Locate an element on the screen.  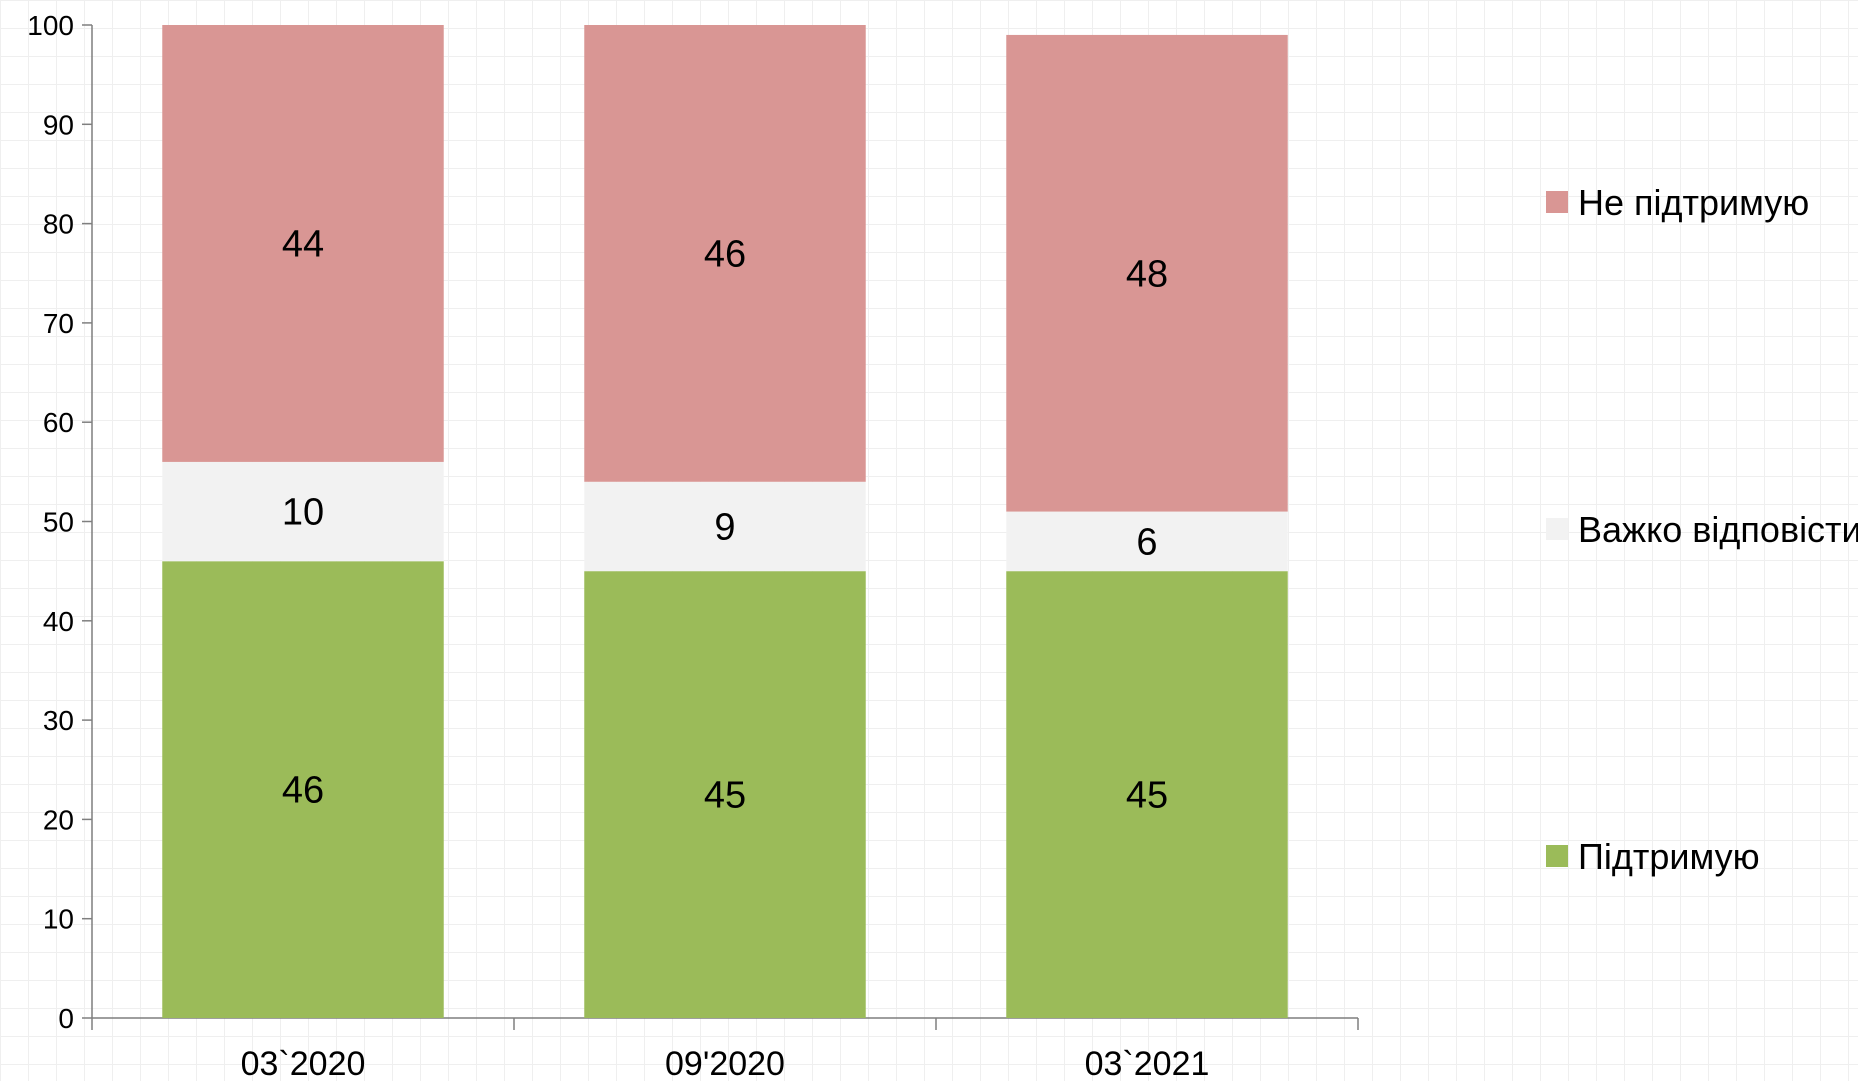
y-tick-label: 20 is located at coordinates (58, 819).